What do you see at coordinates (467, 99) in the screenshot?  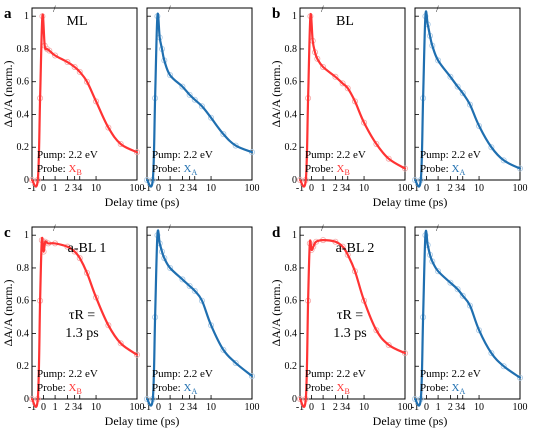 I see `fit-line-xa` at bounding box center [467, 99].